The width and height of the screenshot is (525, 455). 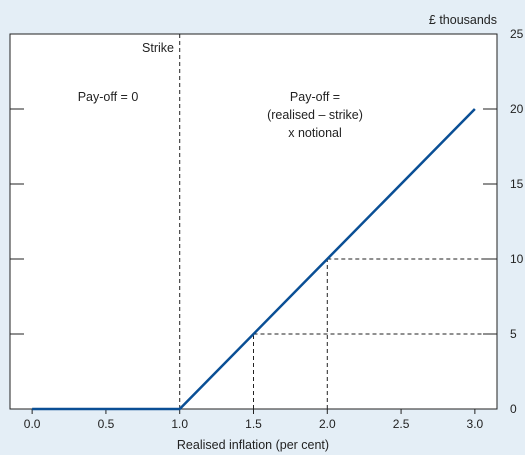 What do you see at coordinates (315, 97) in the screenshot?
I see `payoff-formula-line-1: Pay-off =` at bounding box center [315, 97].